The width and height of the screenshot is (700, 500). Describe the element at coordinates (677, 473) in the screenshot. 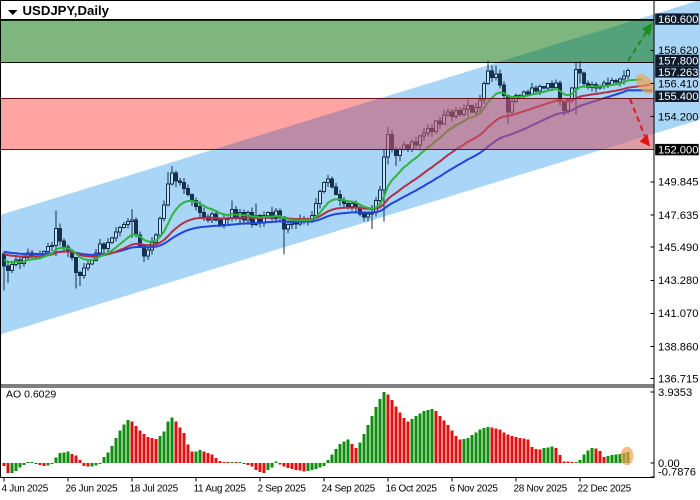

I see `svg-text: -0.7876` at that location.